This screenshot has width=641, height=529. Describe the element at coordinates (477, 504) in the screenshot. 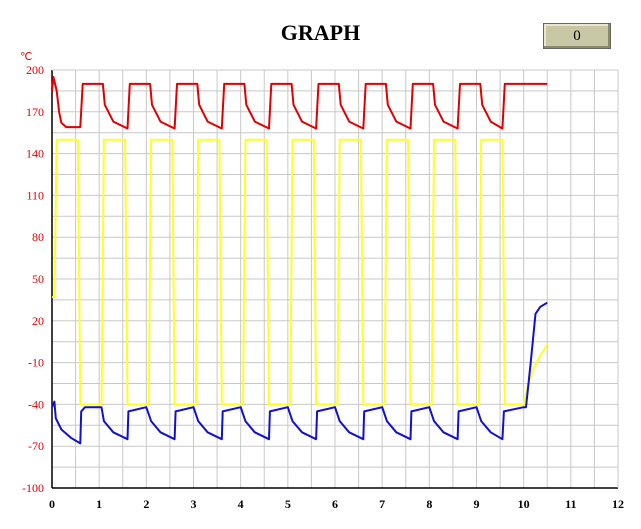

I see `x-tick-label: 9` at that location.